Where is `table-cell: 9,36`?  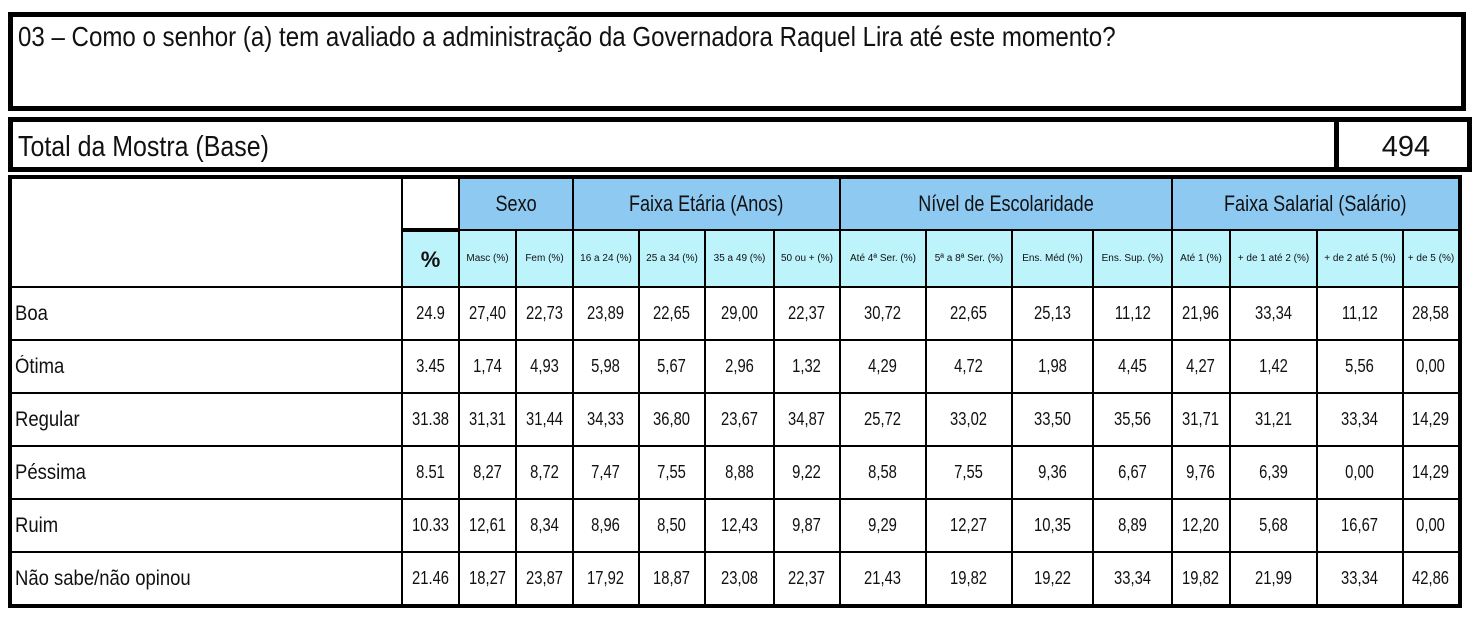 table-cell: 9,36 is located at coordinates (1052, 472).